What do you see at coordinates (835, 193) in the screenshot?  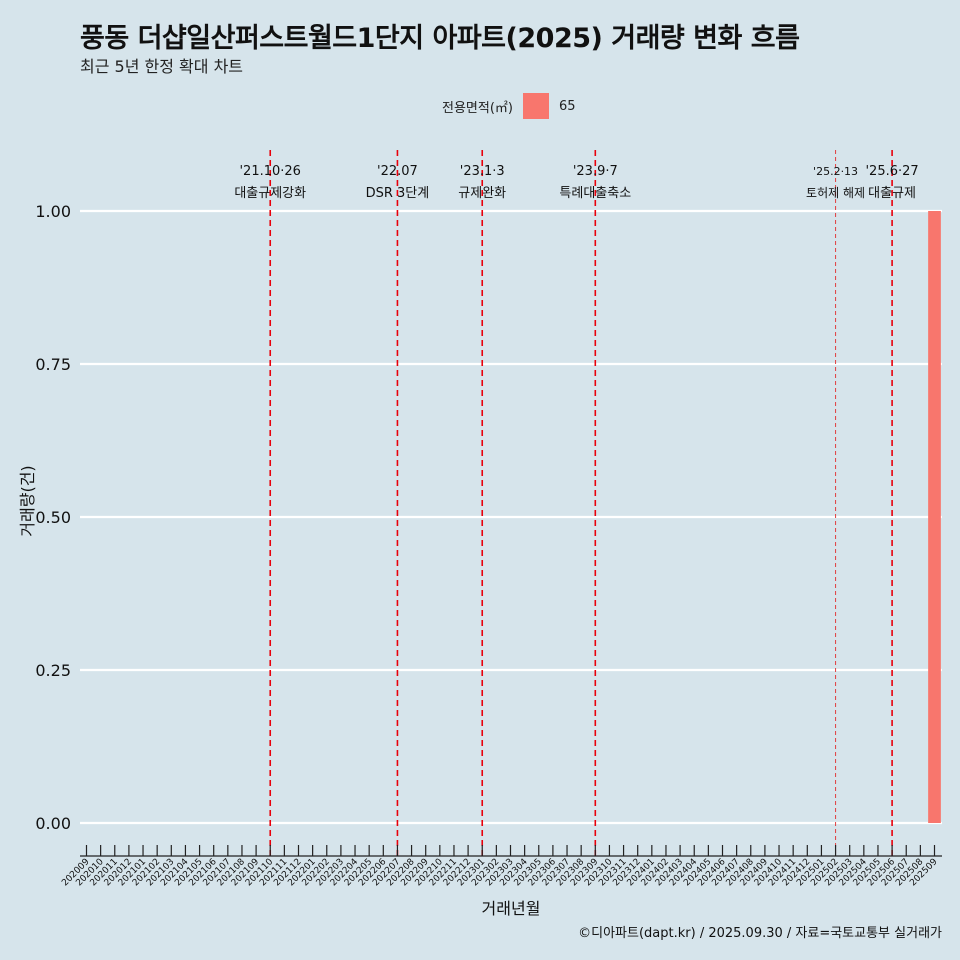 I see `event-label-202502: 토허제 해제` at bounding box center [835, 193].